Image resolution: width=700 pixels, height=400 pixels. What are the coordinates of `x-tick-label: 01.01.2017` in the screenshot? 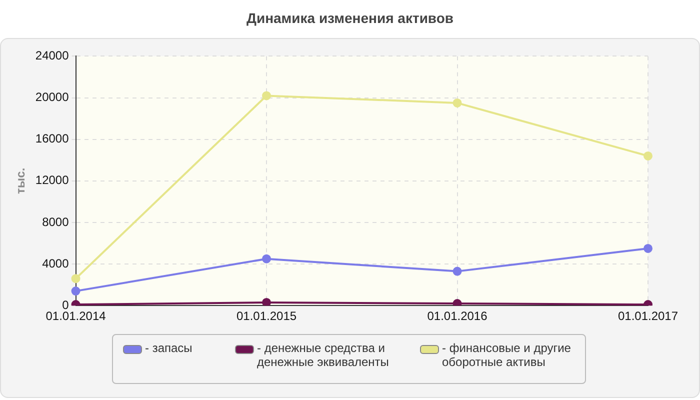 It's located at (648, 316).